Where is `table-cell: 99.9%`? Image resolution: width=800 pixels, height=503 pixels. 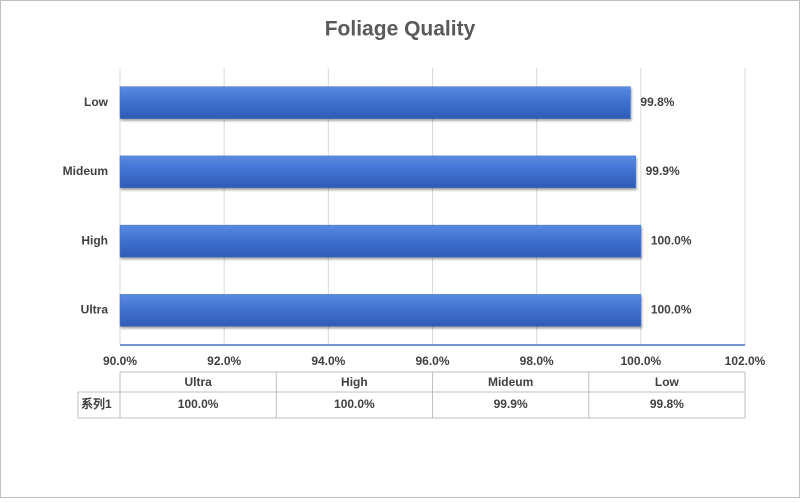
table-cell: 99.9% is located at coordinates (511, 404).